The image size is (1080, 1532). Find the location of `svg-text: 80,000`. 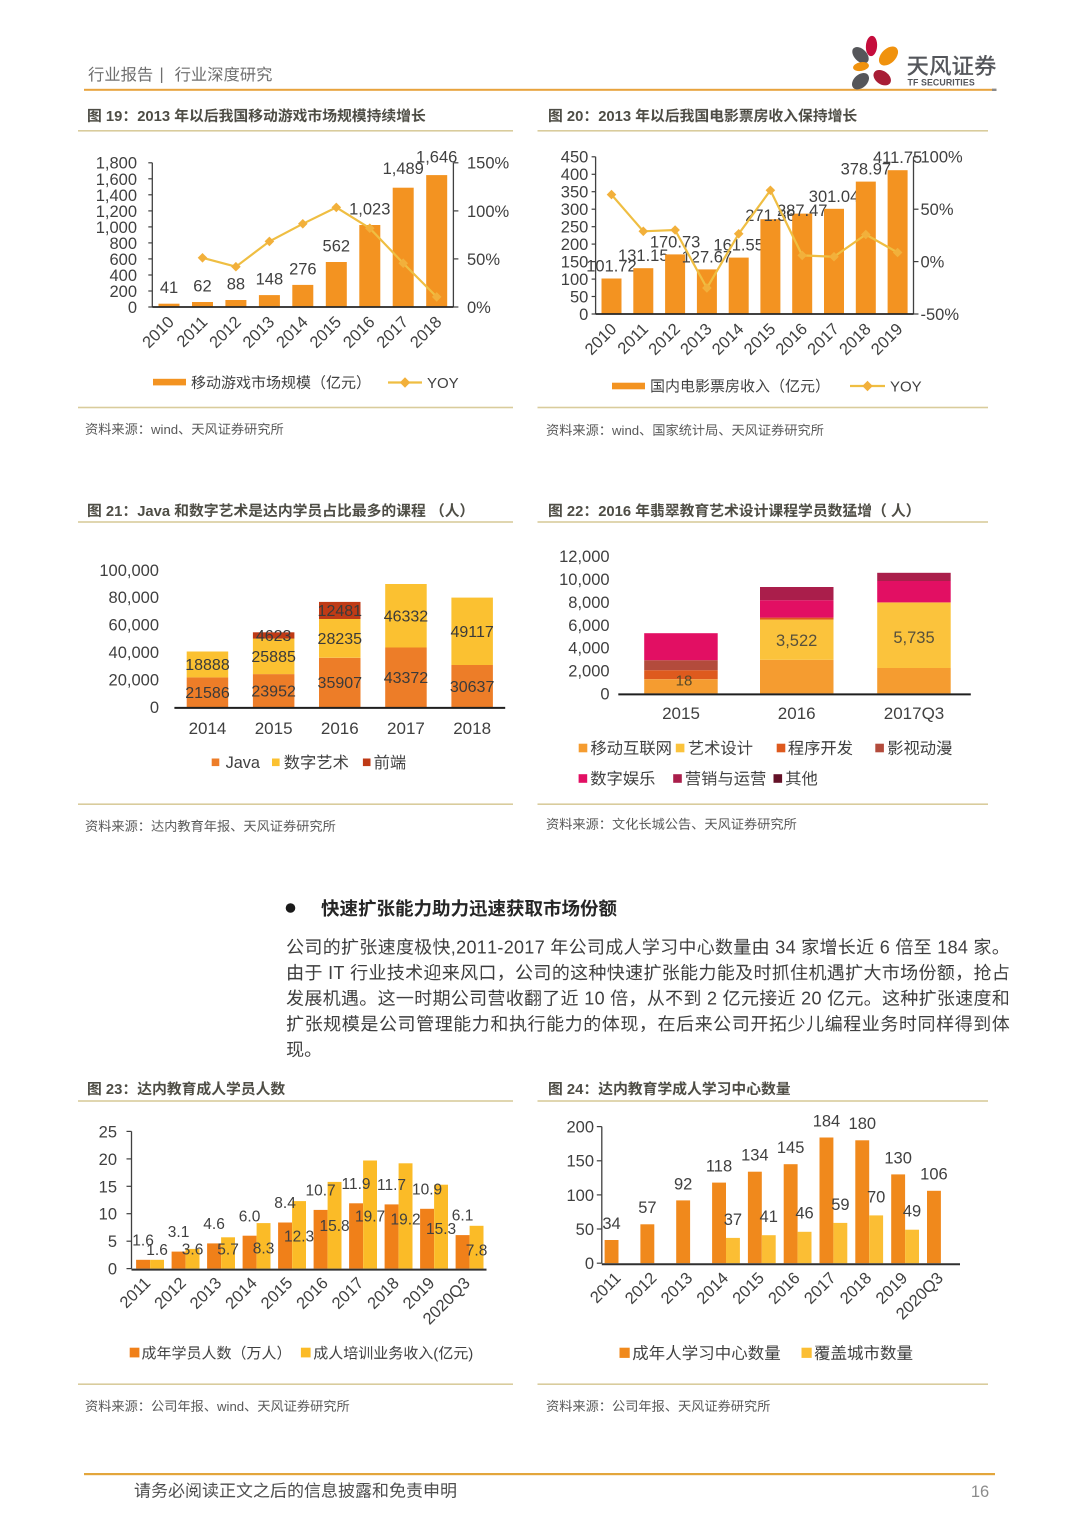

svg-text: 80,000 is located at coordinates (134, 598).